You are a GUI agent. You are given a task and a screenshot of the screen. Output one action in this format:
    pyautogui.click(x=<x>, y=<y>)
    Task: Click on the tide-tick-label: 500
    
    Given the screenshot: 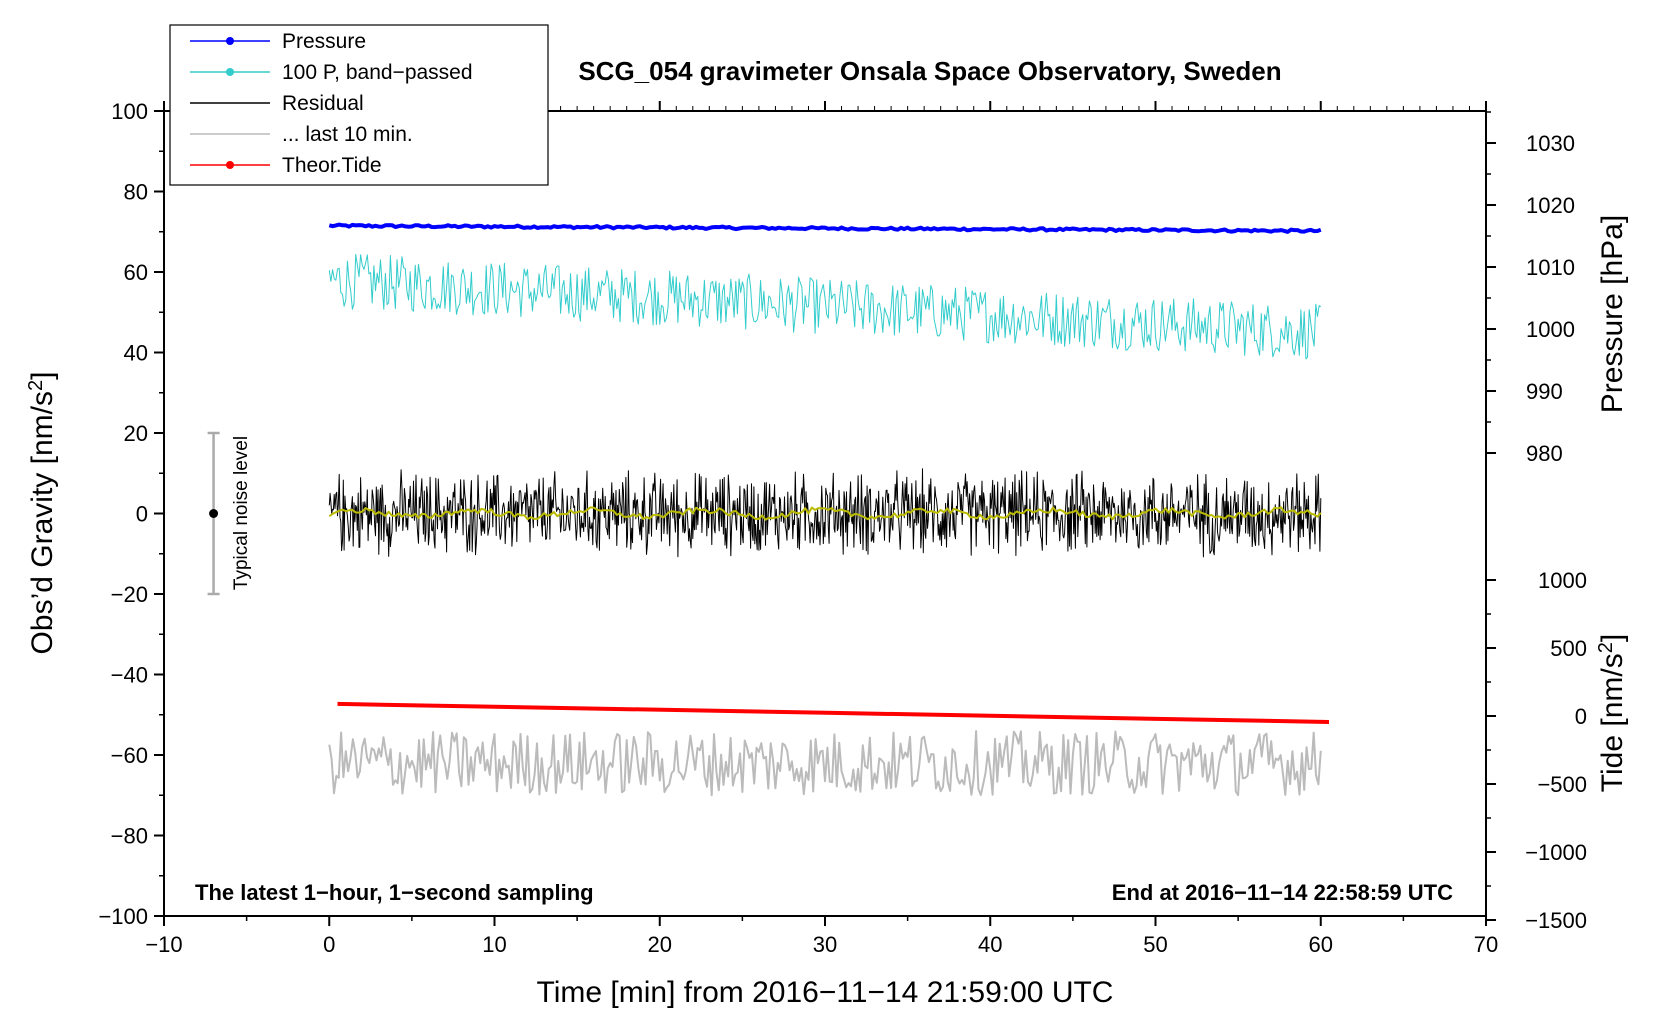 What is the action you would take?
    pyautogui.click(x=1568, y=648)
    